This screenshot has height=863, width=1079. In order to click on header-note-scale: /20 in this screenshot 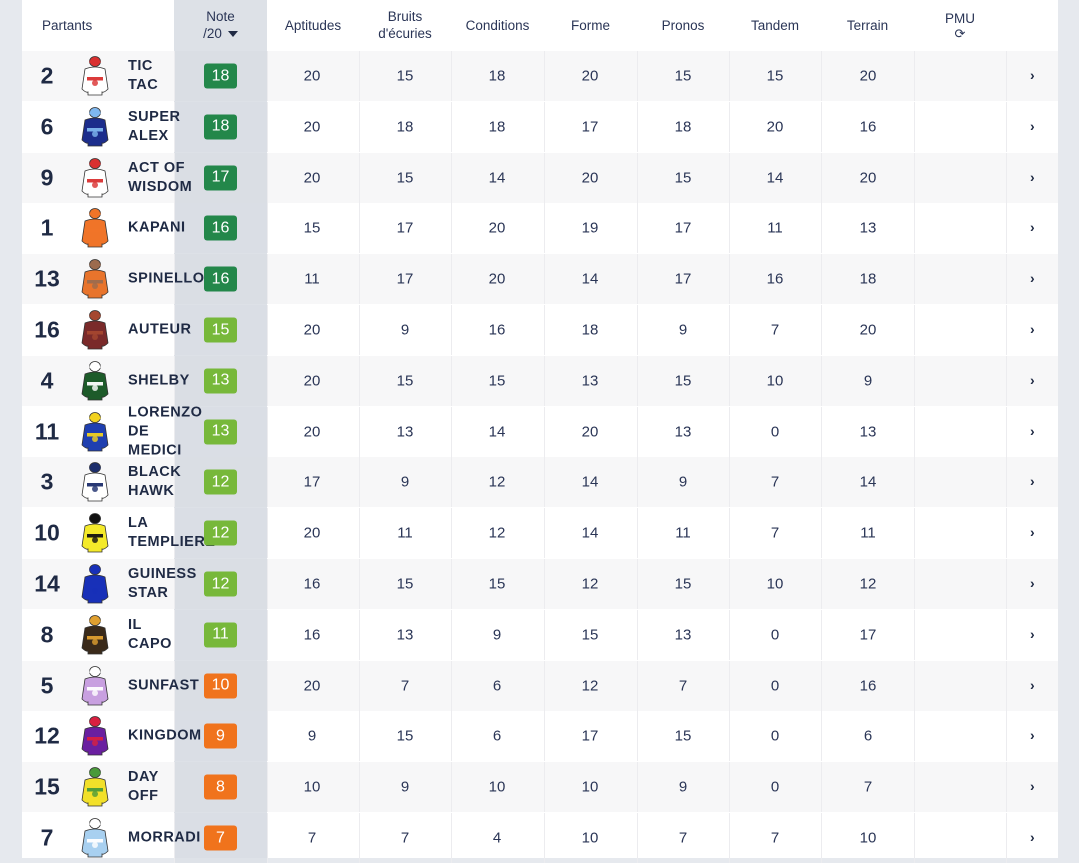, I will do `click(212, 33)`.